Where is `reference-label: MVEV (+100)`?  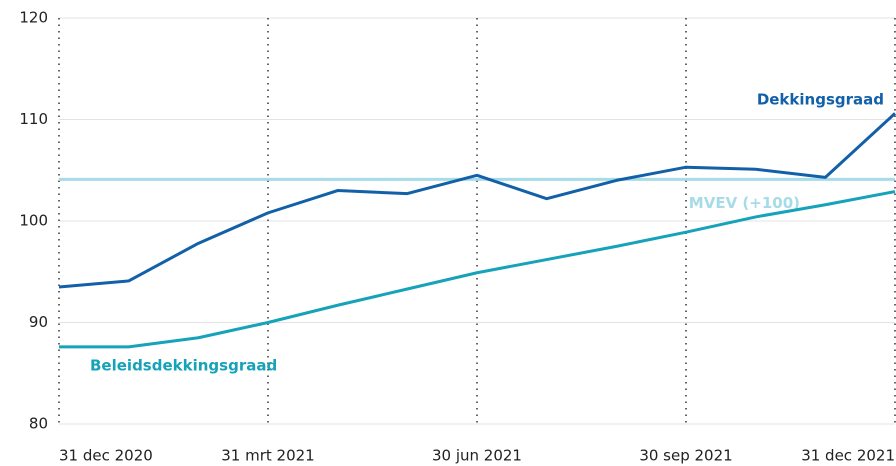 reference-label: MVEV (+100) is located at coordinates (744, 203).